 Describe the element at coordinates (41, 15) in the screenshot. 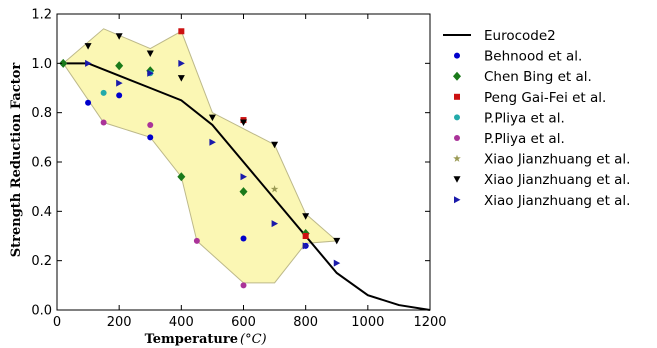

I see `y-tick-label: 1.2` at that location.